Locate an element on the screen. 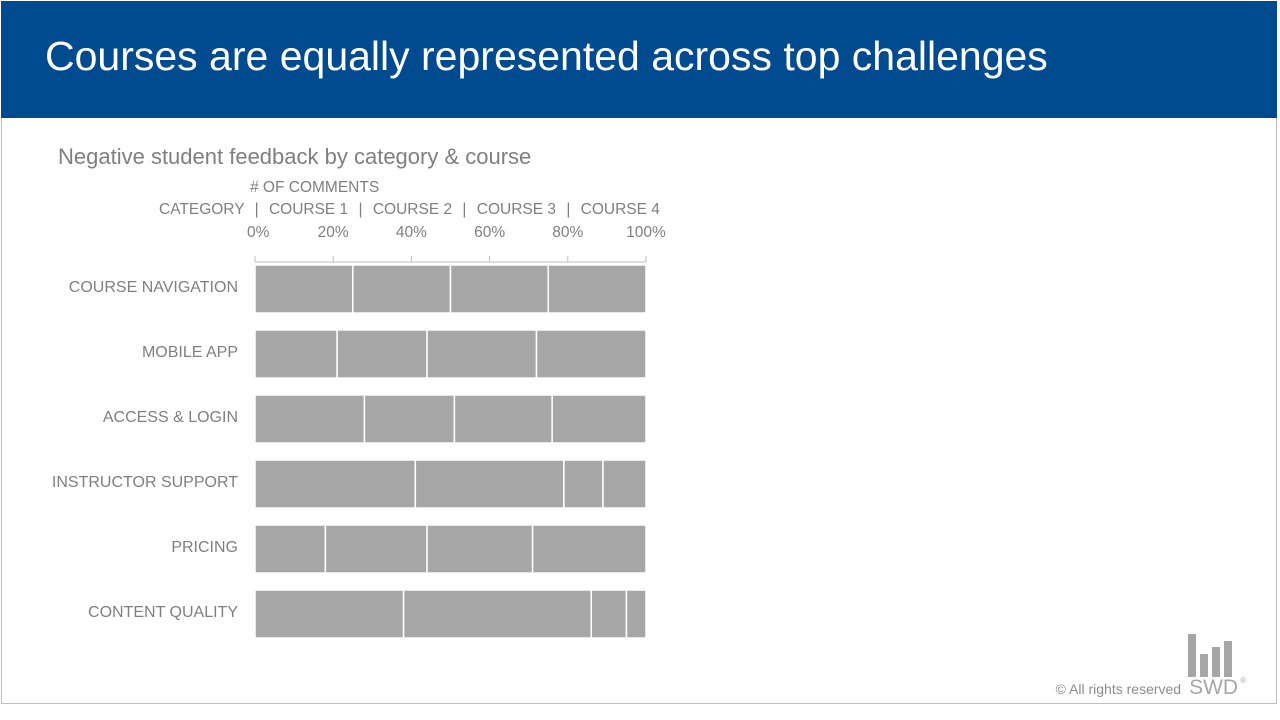 This screenshot has height=720, width=1280. legend-course-2: COURSE 2 is located at coordinates (412, 209).